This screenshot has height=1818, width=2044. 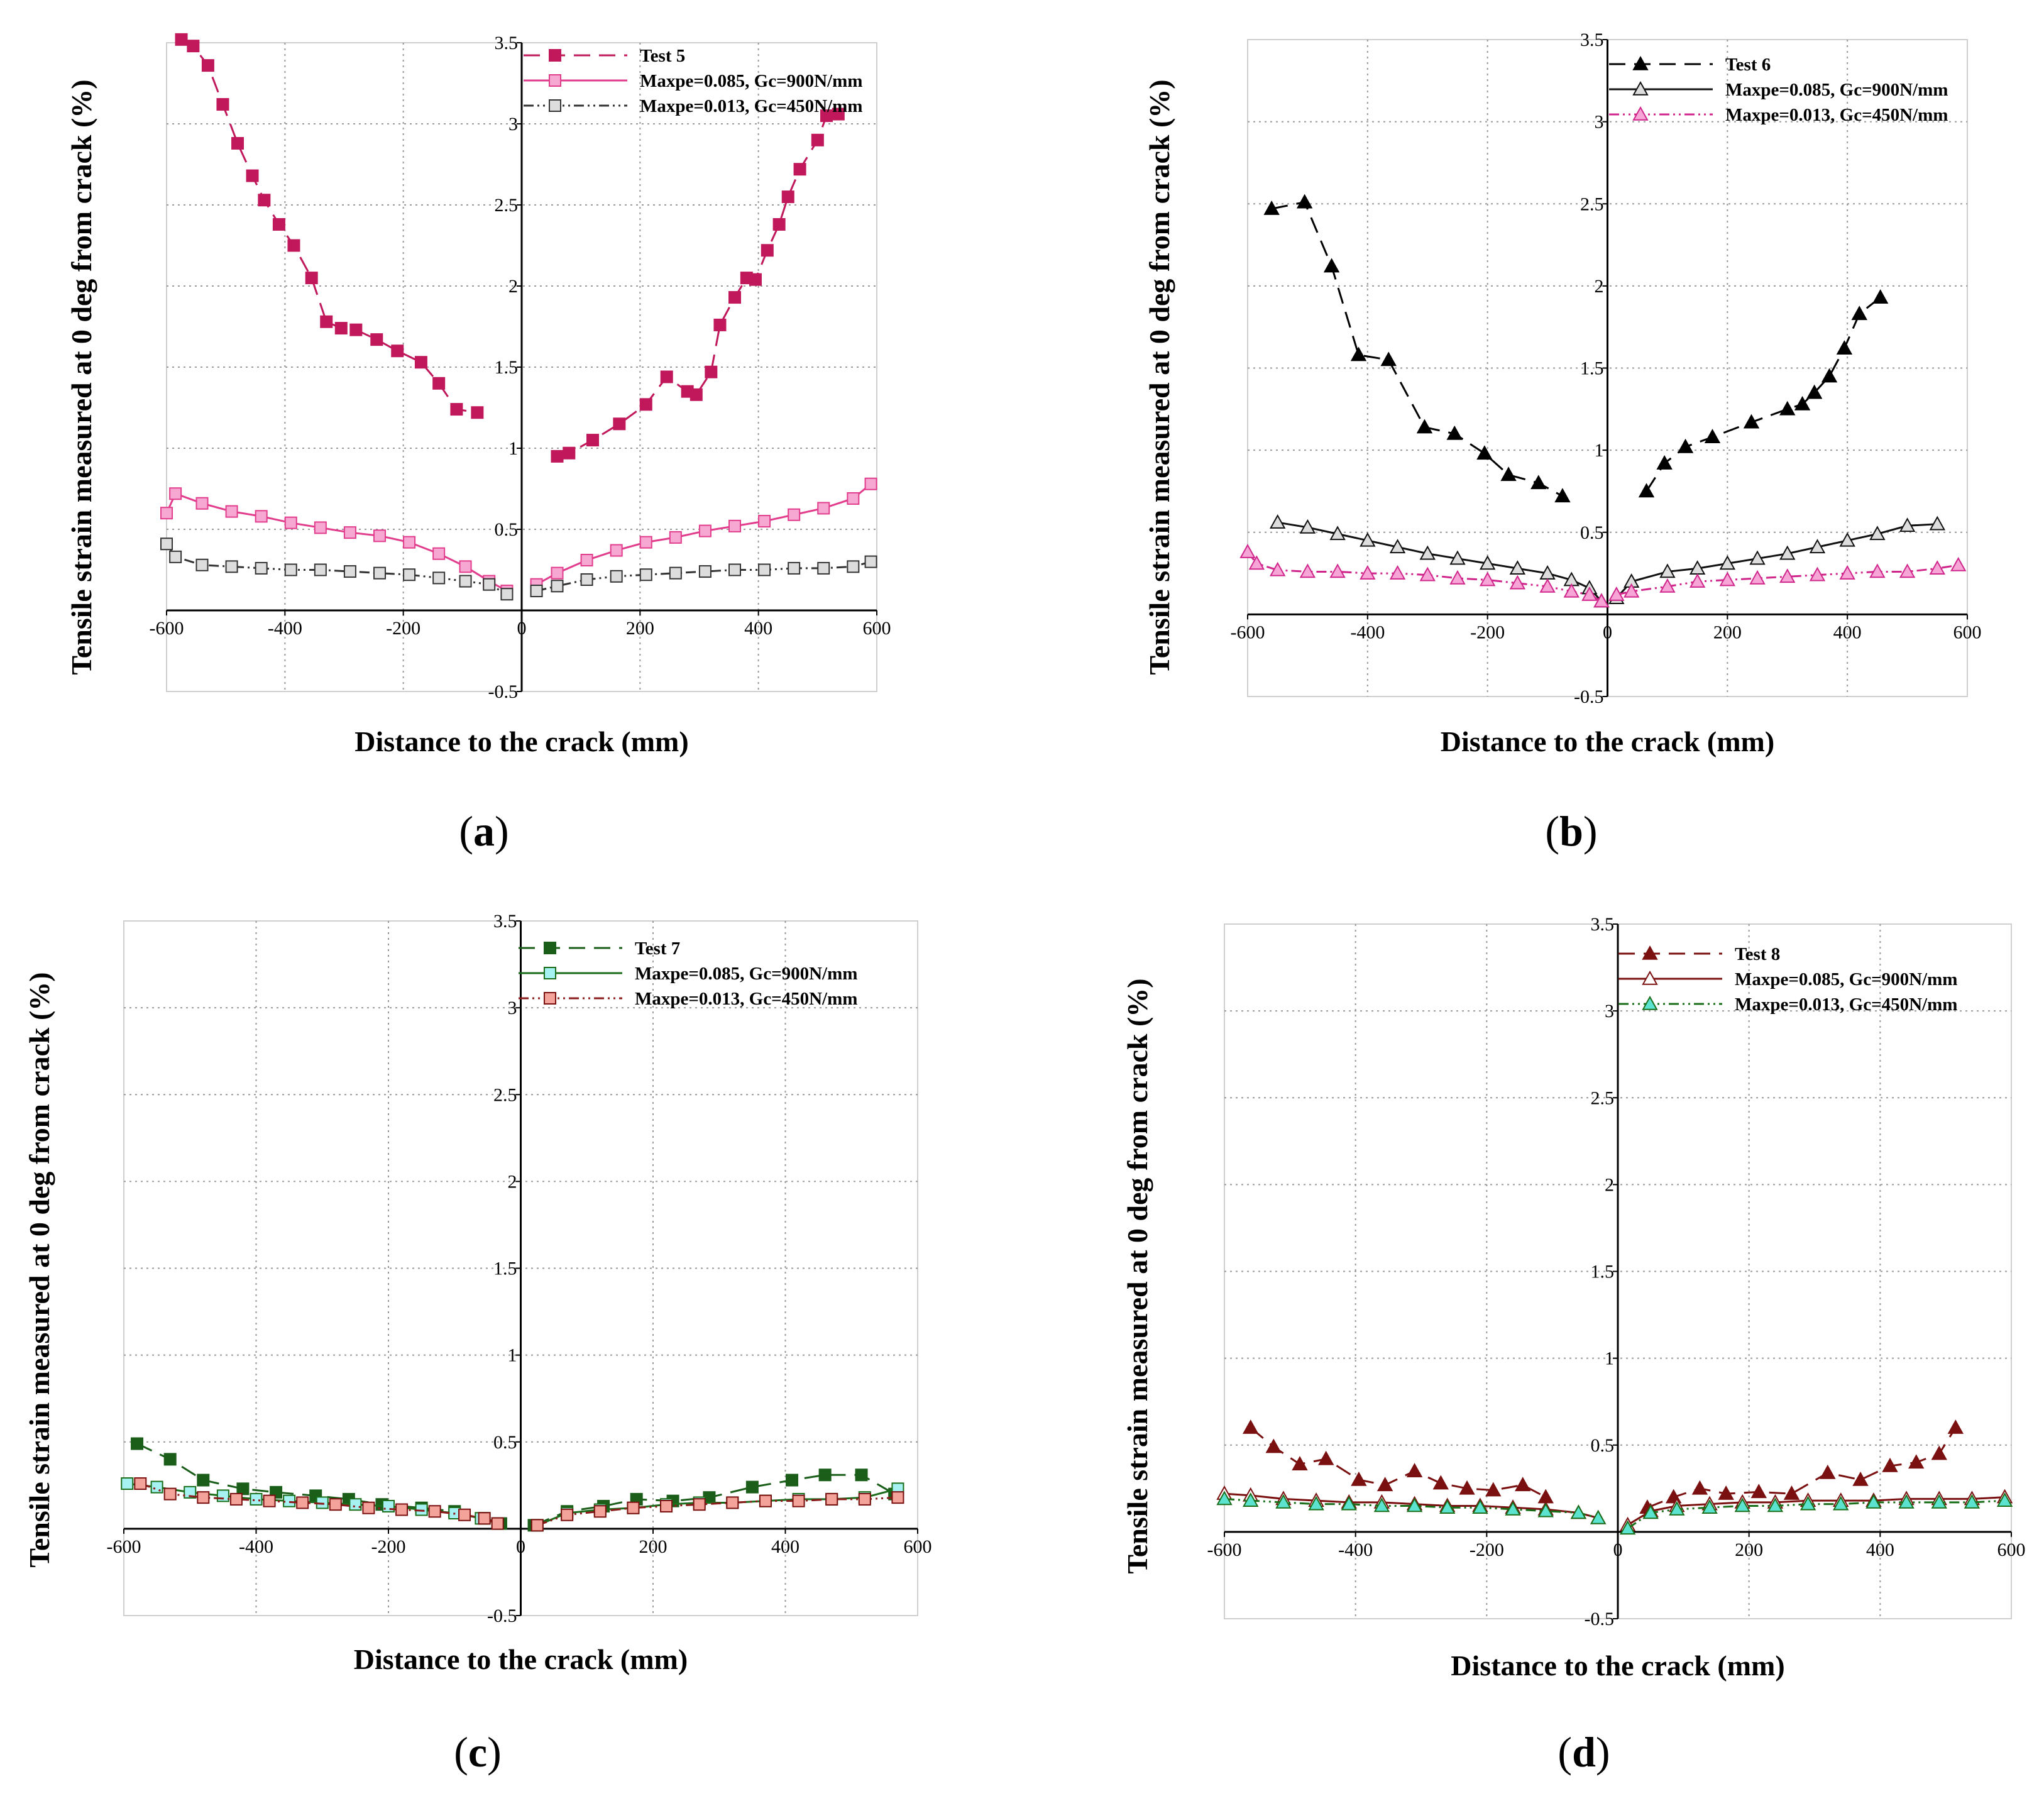 I want to click on caption-letter: c, so click(x=478, y=1752).